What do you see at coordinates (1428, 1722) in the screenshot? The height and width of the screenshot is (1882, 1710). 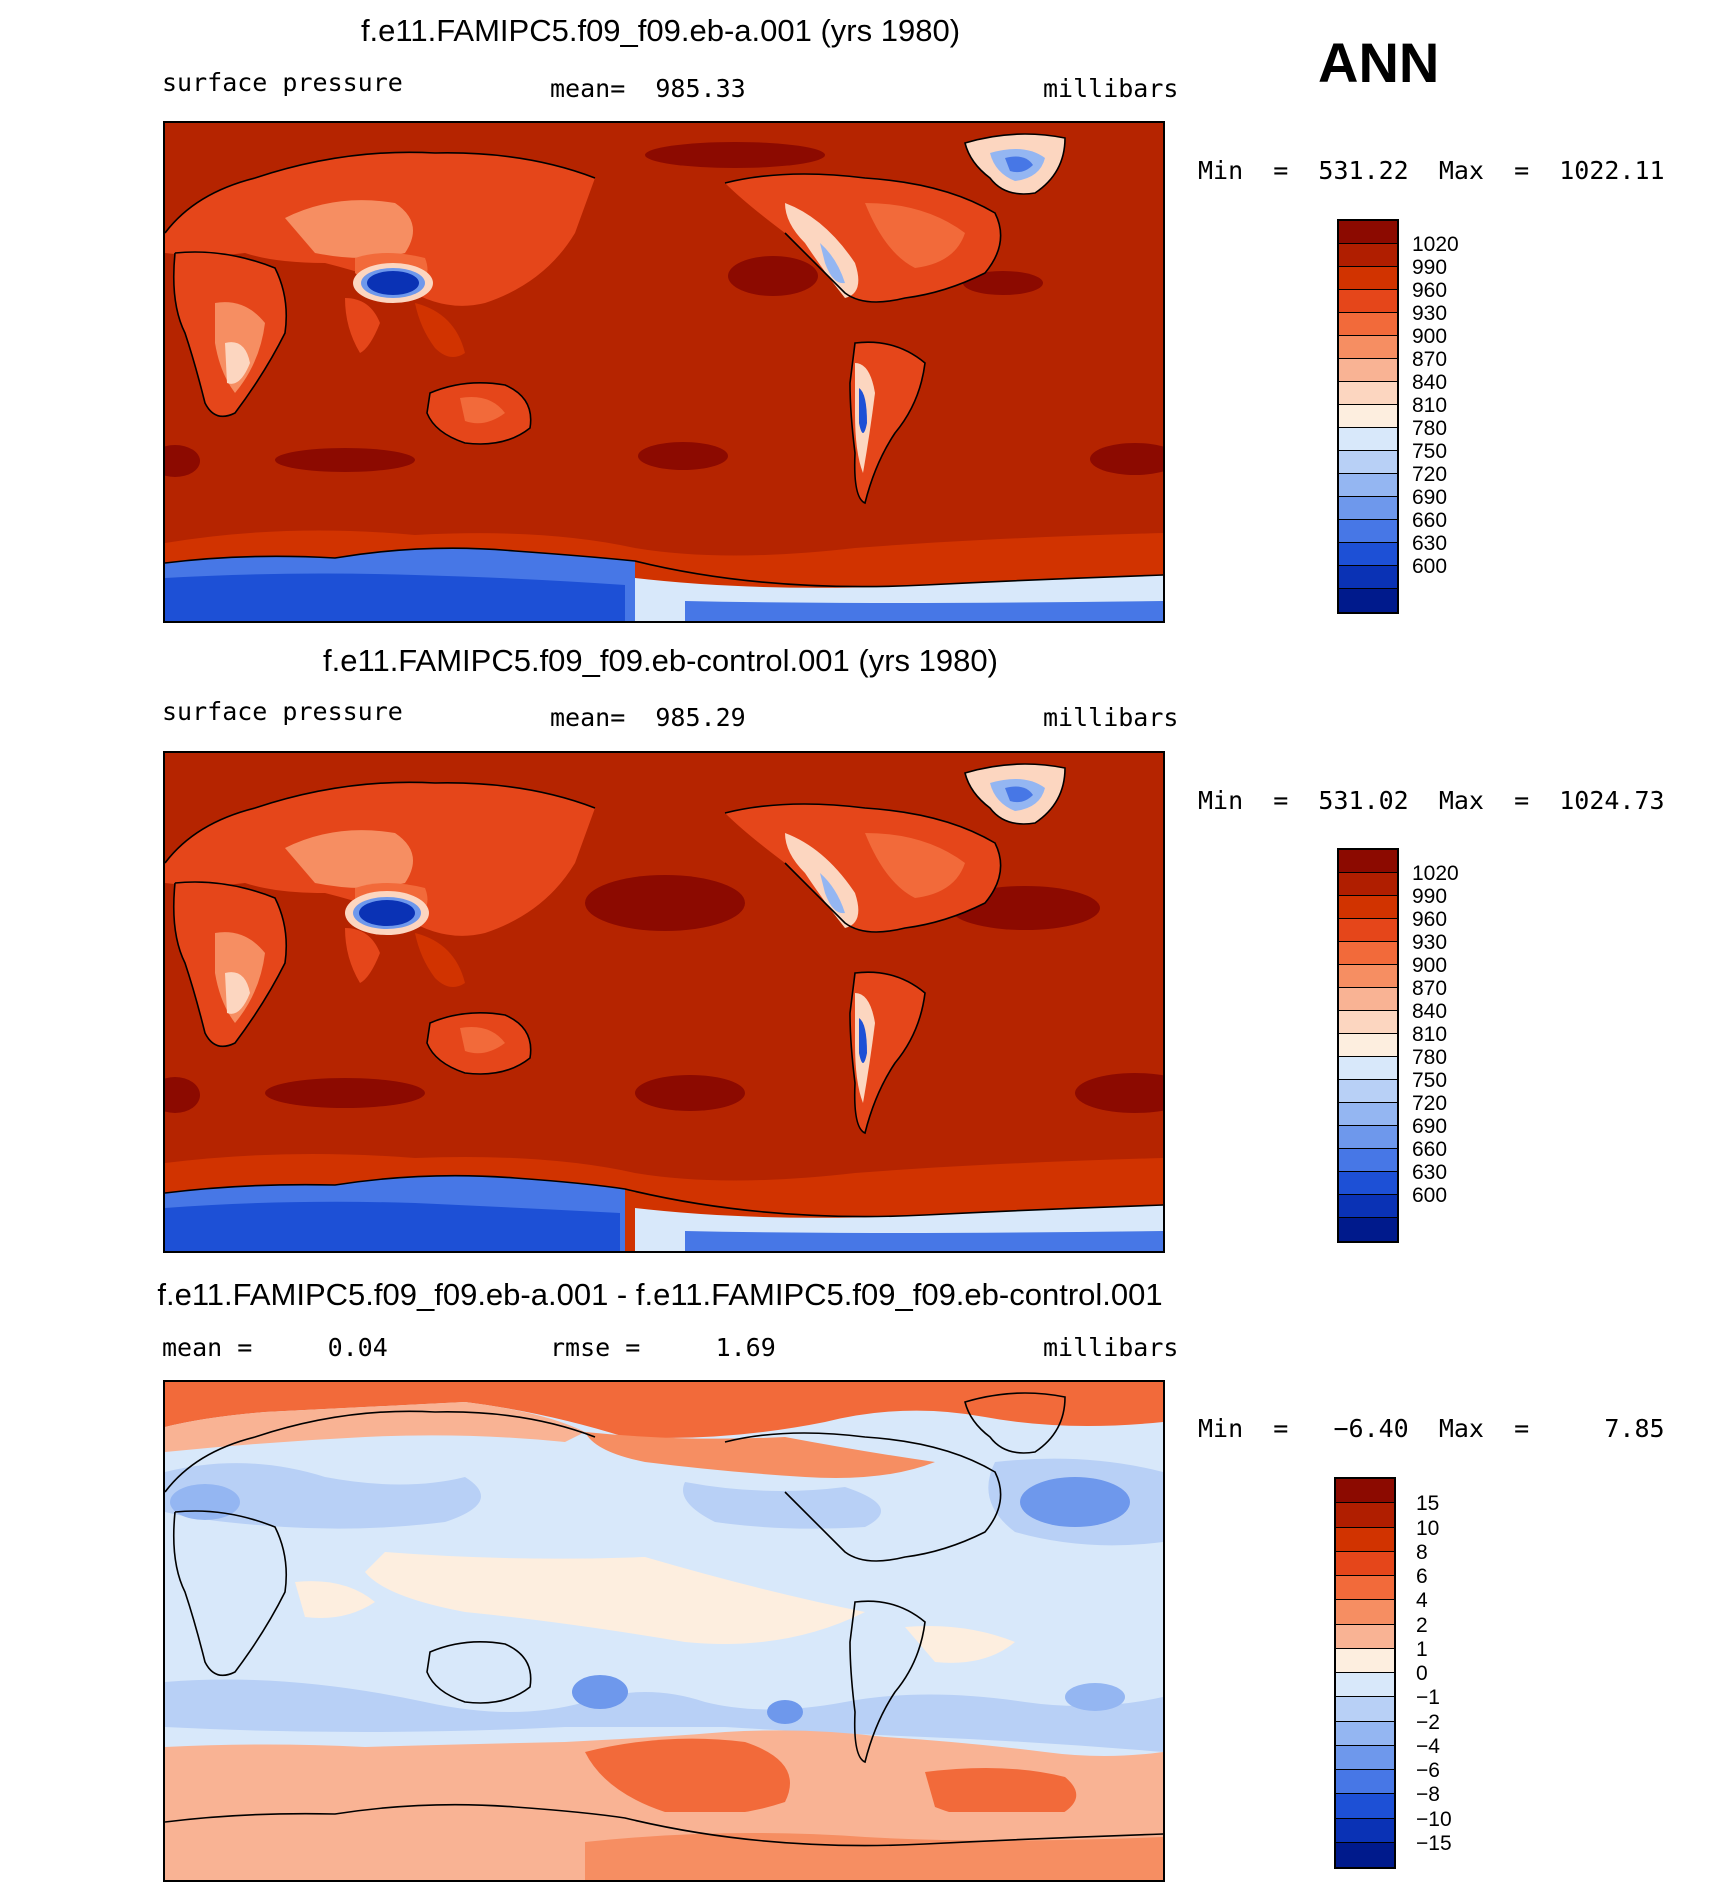 I see `colorbar-tick-label: −2` at bounding box center [1428, 1722].